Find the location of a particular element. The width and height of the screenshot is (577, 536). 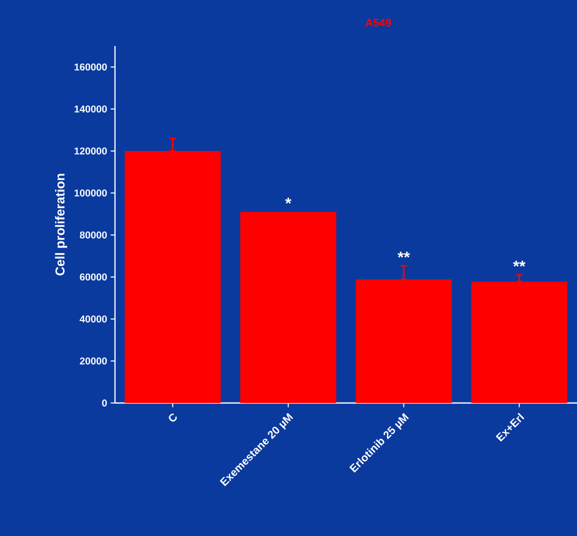

y-tick-label: 60000 is located at coordinates (93, 277).